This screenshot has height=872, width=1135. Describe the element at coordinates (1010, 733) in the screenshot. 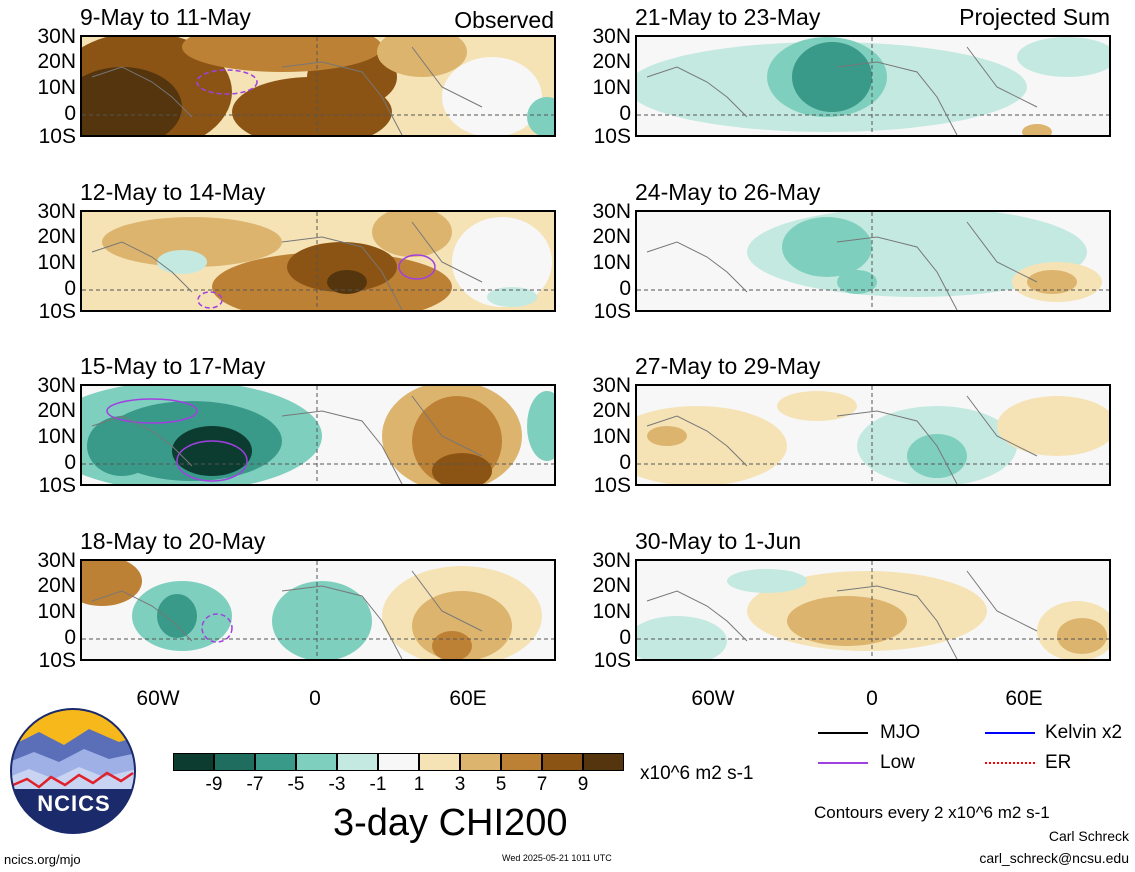

I see `legend-line-kelvin` at that location.